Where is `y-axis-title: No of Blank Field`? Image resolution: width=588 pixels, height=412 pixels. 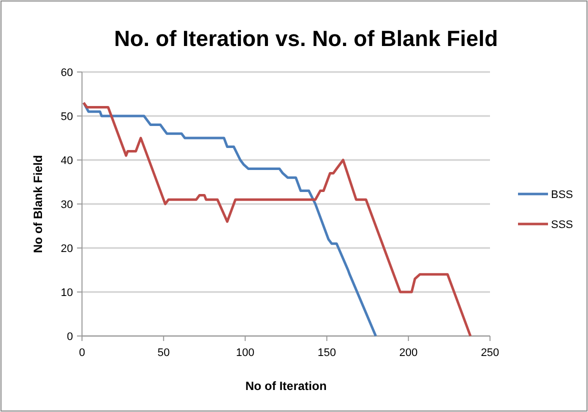
y-axis-title: No of Blank Field is located at coordinates (38, 204).